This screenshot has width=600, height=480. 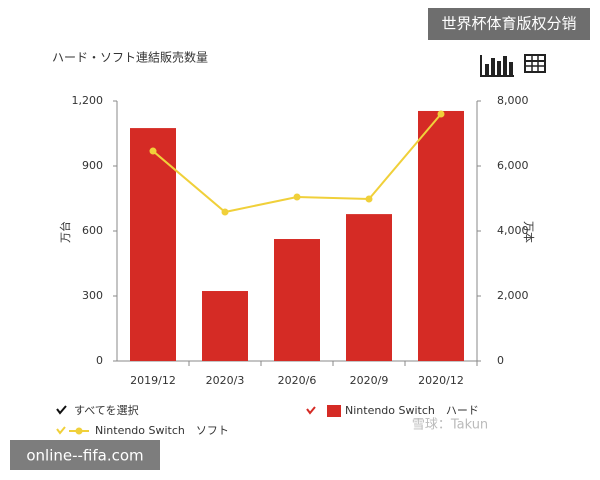 What do you see at coordinates (297, 380) in the screenshot?
I see `x-tick-label: 2020/6` at bounding box center [297, 380].